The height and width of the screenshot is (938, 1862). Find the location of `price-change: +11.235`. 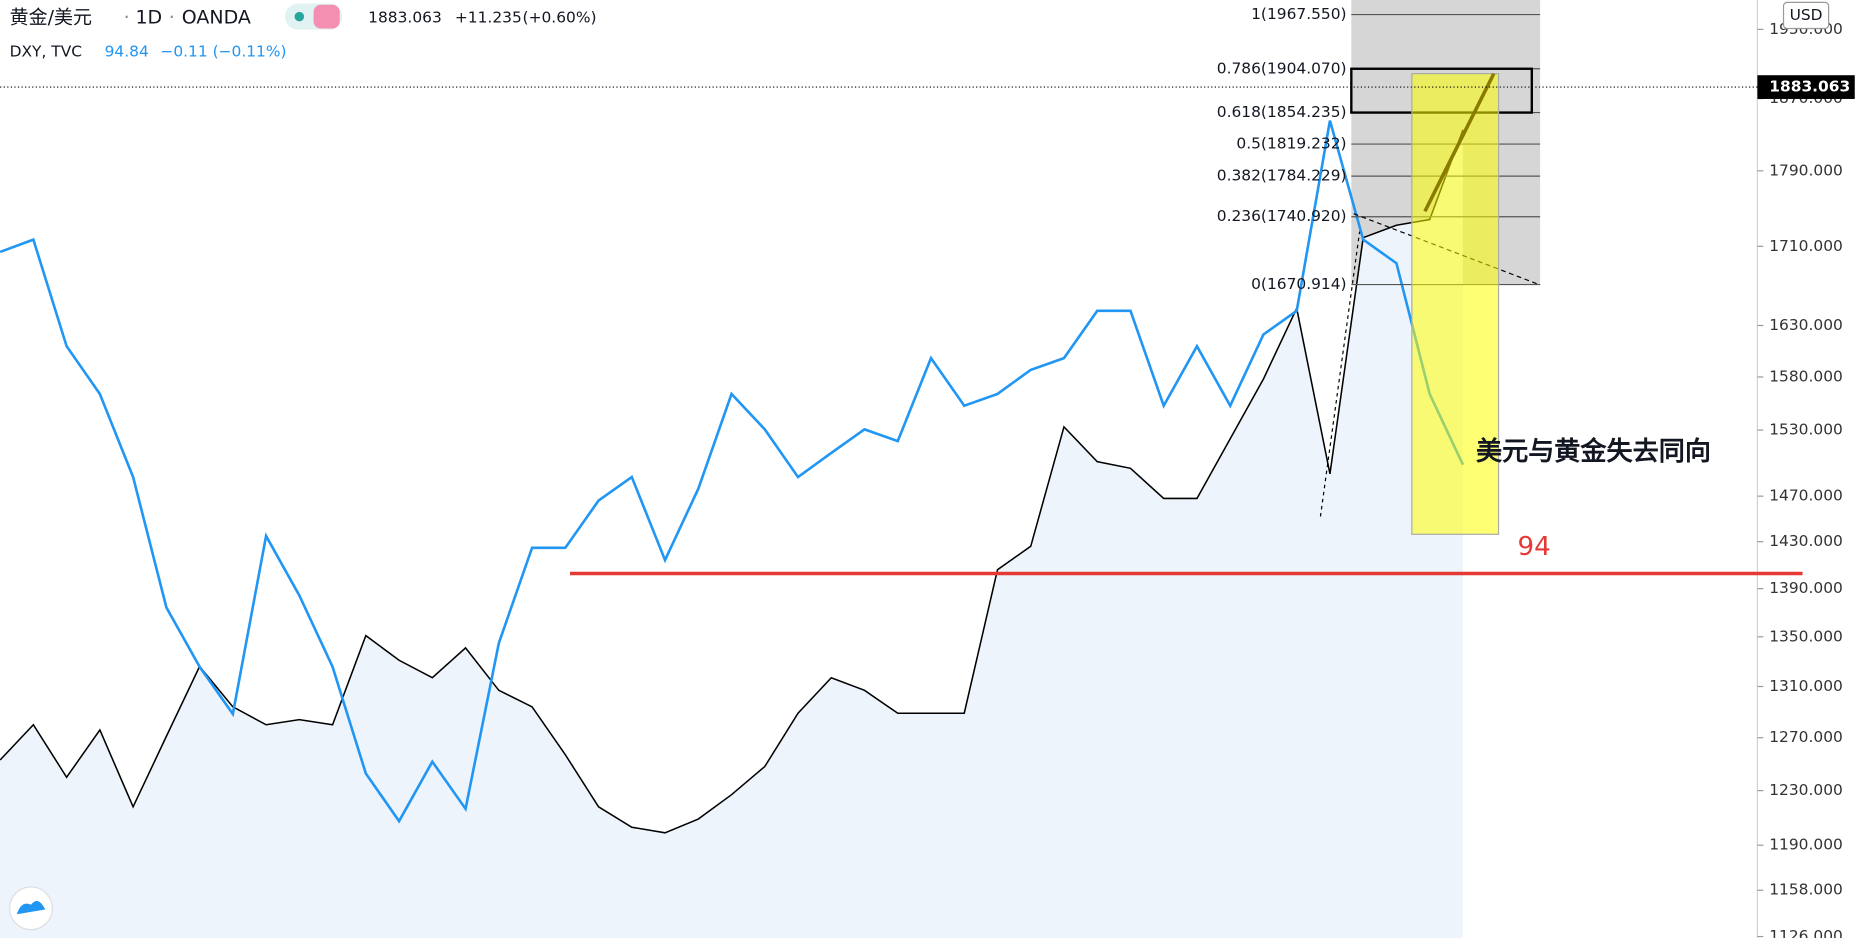

price-change: +11.235 is located at coordinates (488, 17).